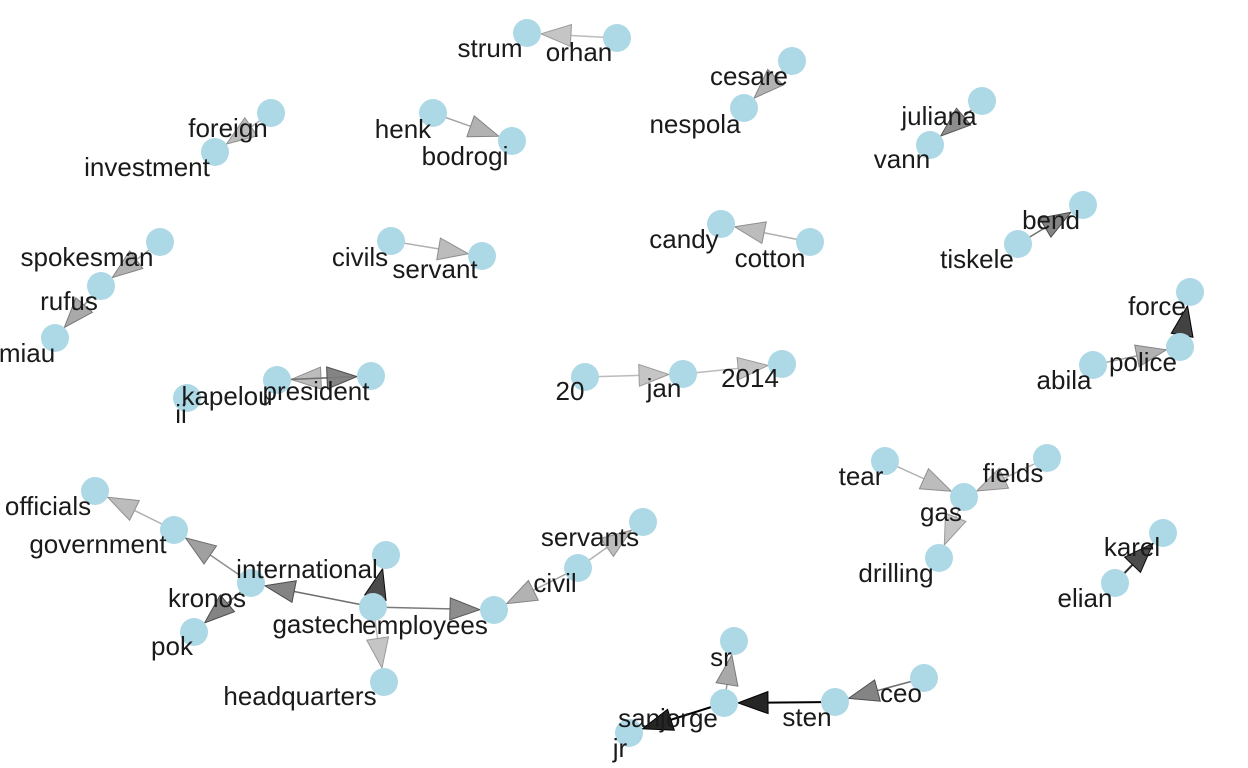  I want to click on node-label-servant: servant, so click(435, 269).